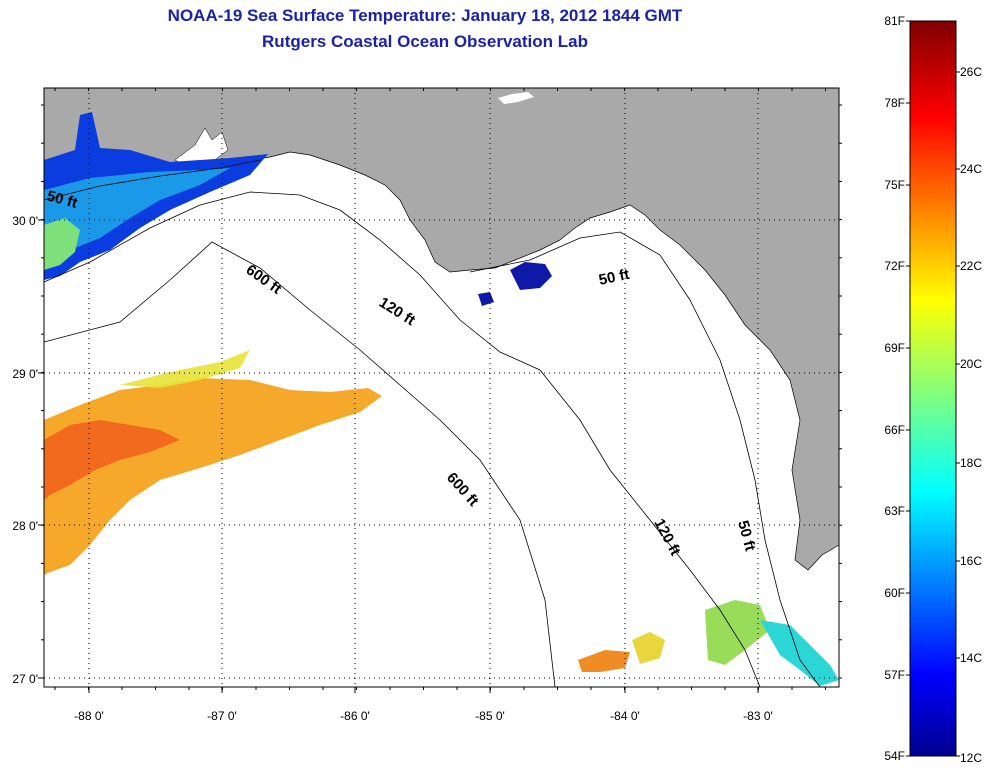  Describe the element at coordinates (89, 716) in the screenshot. I see `lon-label: -88 0'` at that location.